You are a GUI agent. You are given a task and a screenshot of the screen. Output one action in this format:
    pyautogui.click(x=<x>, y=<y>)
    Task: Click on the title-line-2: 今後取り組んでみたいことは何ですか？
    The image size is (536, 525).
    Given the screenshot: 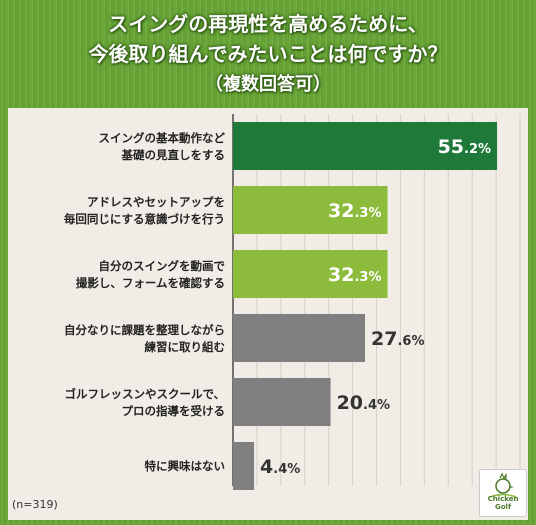 What is the action you would take?
    pyautogui.click(x=268, y=54)
    